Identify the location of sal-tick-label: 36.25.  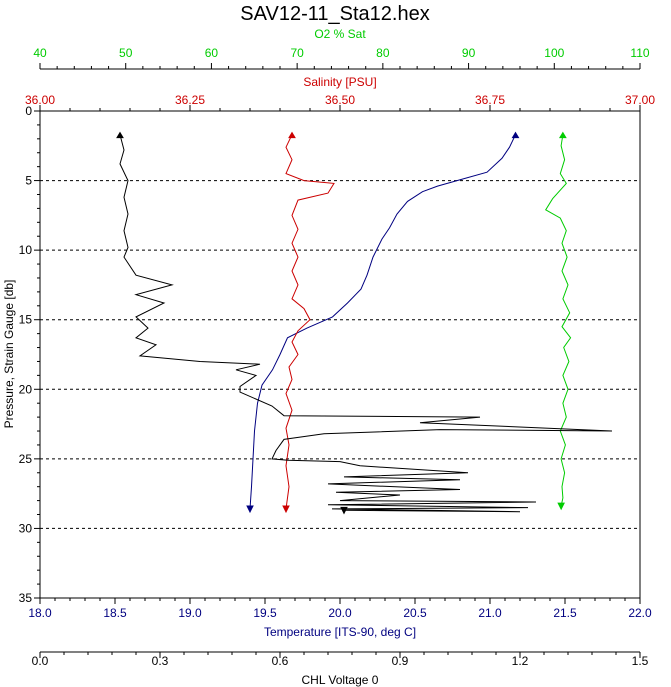
(190, 100).